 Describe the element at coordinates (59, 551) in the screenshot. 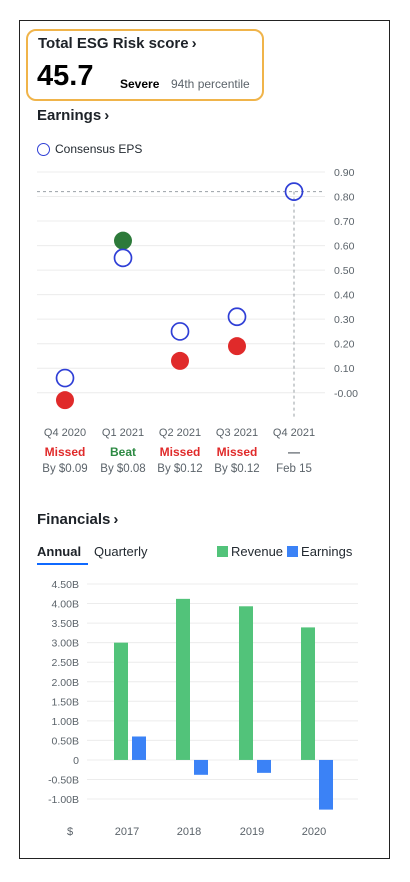

I see `tab-annual: Annual` at that location.